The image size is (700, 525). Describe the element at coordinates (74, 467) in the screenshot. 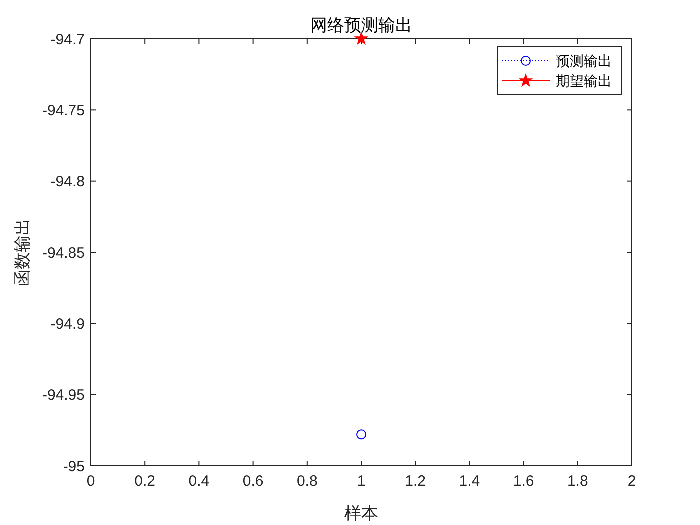

I see `y-tick-label: -95` at that location.